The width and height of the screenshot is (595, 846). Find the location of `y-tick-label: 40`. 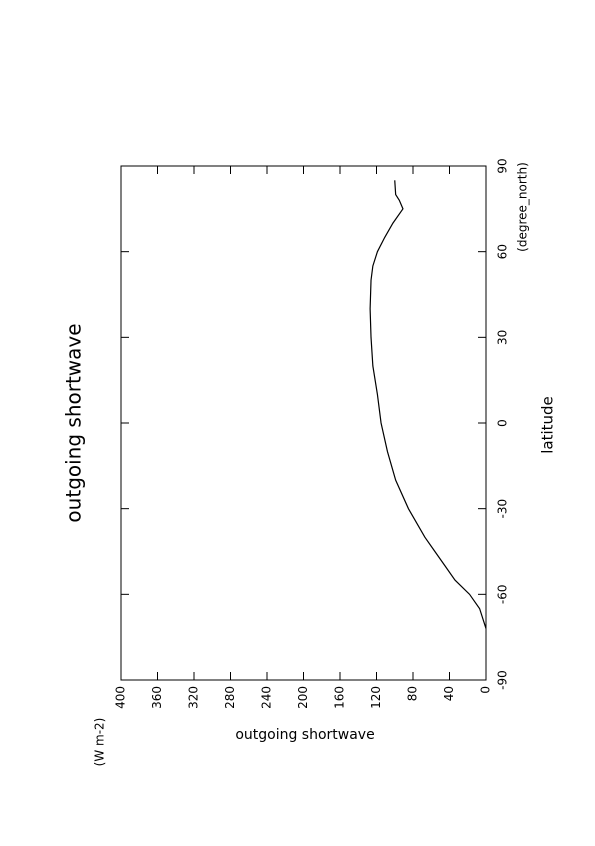

y-tick-label: 40 is located at coordinates (449, 693).